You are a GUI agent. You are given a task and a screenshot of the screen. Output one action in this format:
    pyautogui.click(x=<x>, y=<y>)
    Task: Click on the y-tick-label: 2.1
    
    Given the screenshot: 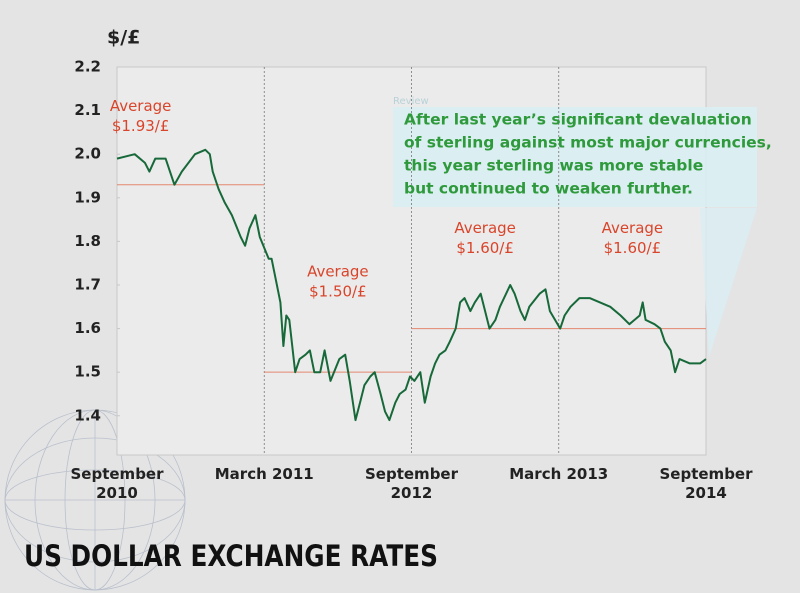 What is the action you would take?
    pyautogui.click(x=87, y=110)
    